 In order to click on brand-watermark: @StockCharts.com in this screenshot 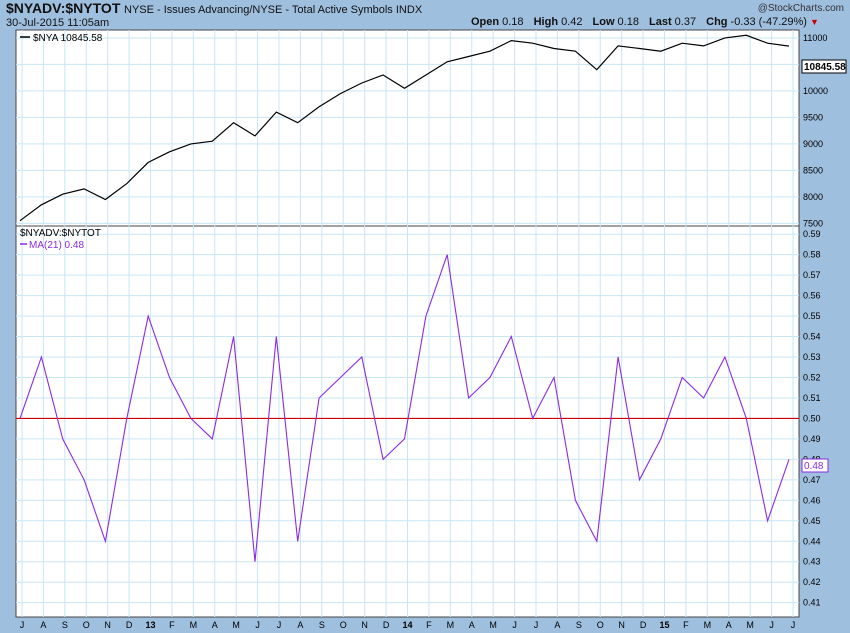, I will do `click(800, 8)`.